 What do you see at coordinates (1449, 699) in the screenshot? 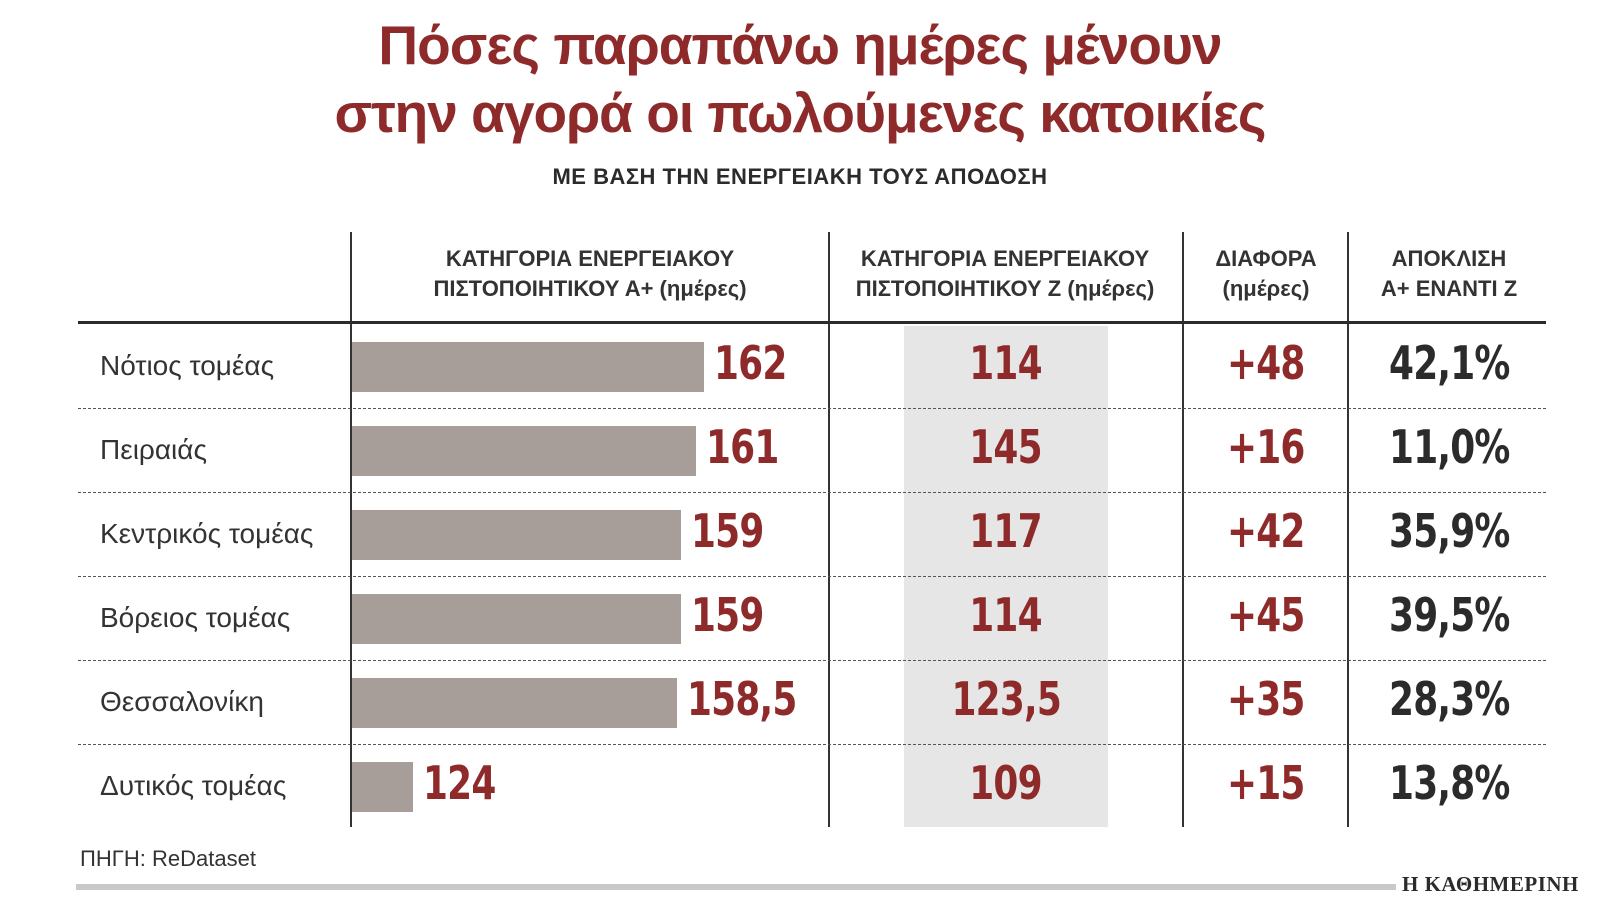
I see `deviation-value-label: 28,3%` at bounding box center [1449, 699].